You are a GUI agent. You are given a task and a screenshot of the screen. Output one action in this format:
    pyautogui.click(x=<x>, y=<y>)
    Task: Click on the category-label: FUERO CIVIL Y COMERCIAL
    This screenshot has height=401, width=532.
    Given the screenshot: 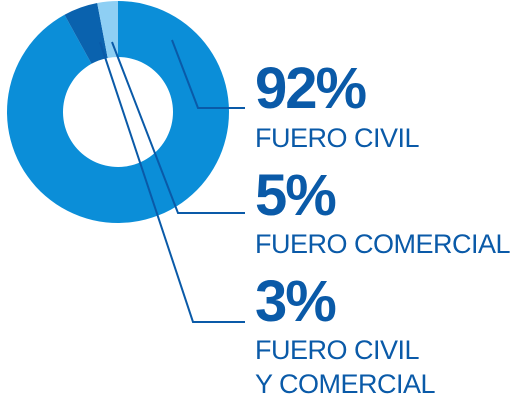 What is the action you would take?
    pyautogui.click(x=345, y=367)
    